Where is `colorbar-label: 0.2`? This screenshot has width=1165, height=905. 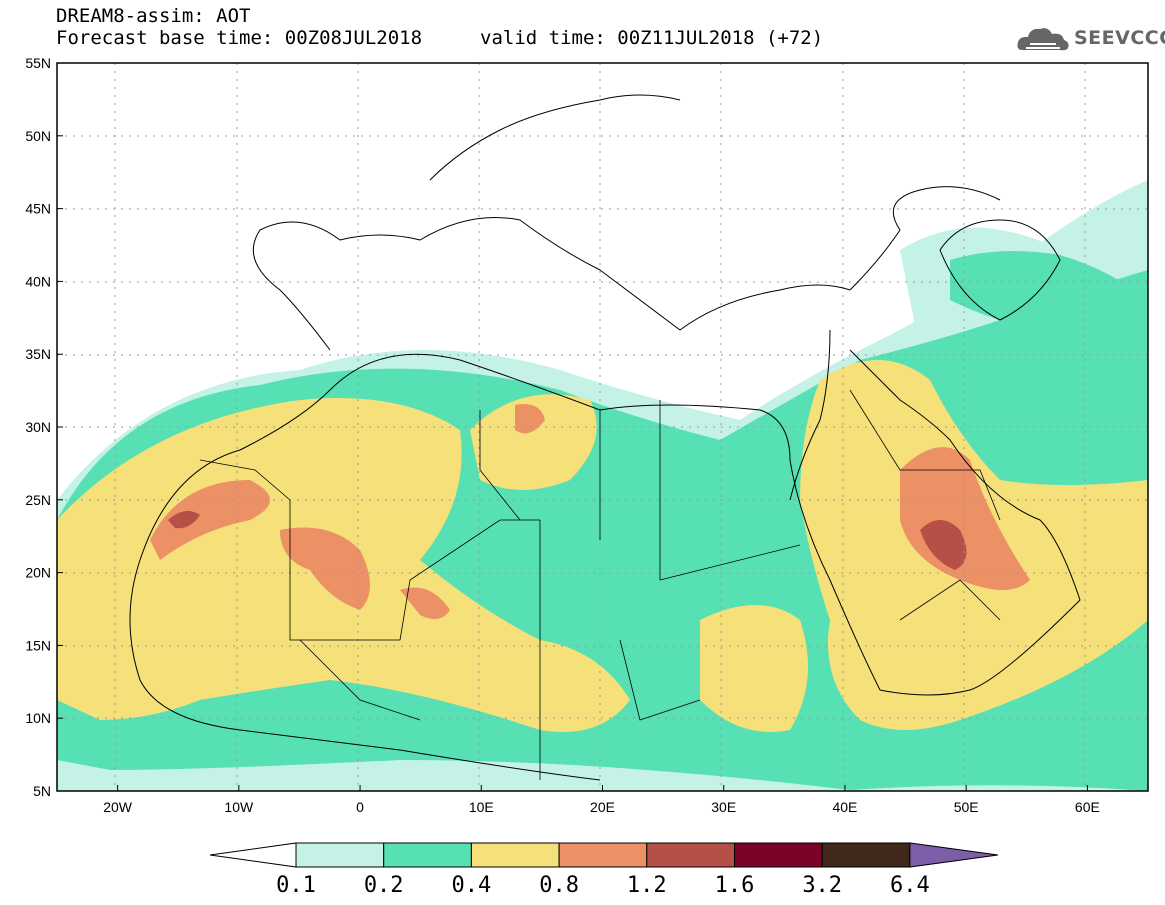 colorbar-label: 0.2 is located at coordinates (384, 885).